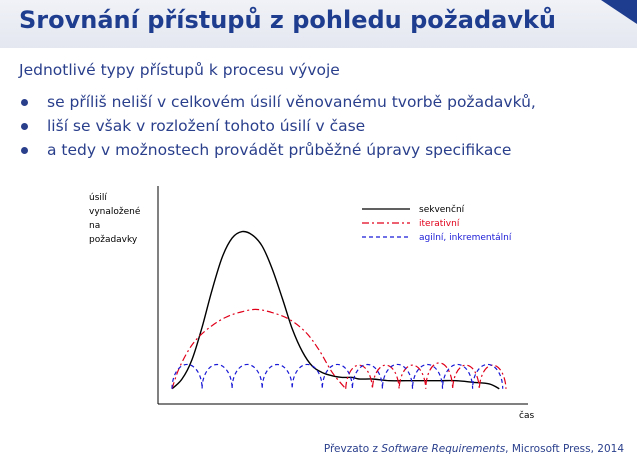  I want to click on title-bar, so click(318, 24).